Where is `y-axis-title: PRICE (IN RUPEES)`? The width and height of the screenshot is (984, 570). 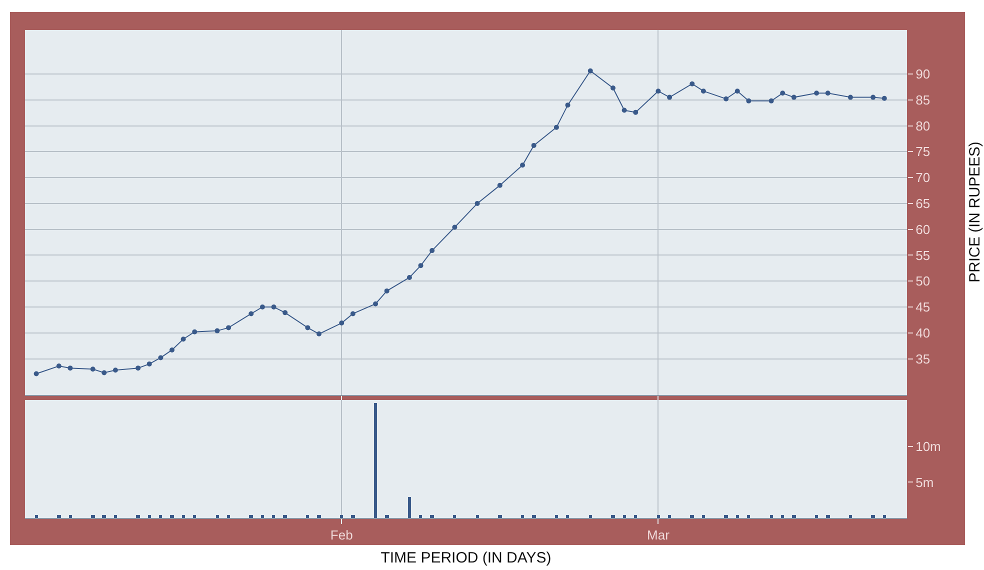 y-axis-title: PRICE (IN RUPEES) is located at coordinates (975, 212).